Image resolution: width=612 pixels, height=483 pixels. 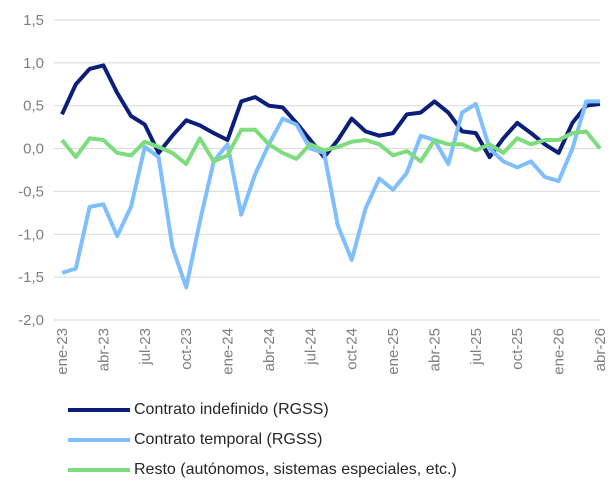 What do you see at coordinates (103, 349) in the screenshot?
I see `x-tick-label: abr-23` at bounding box center [103, 349].